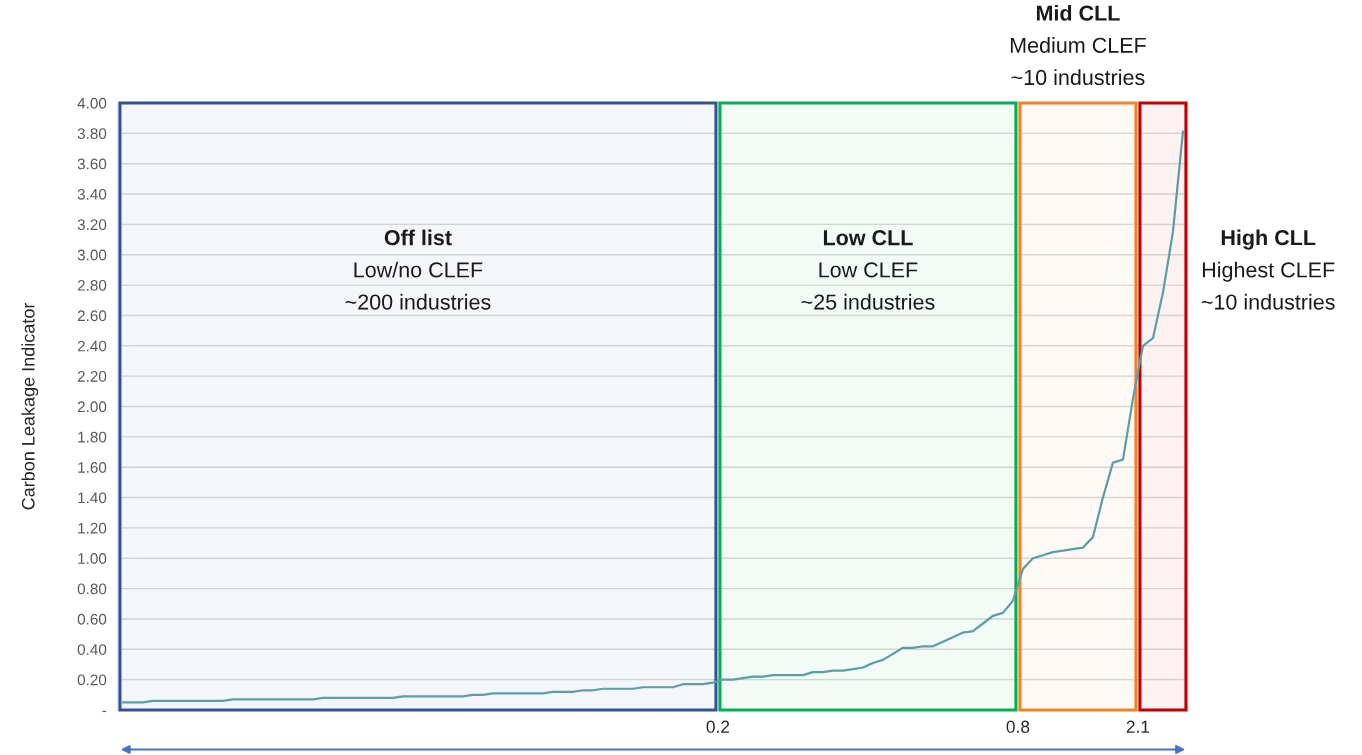  I want to click on y-tick-label: 0.60, so click(92, 619).